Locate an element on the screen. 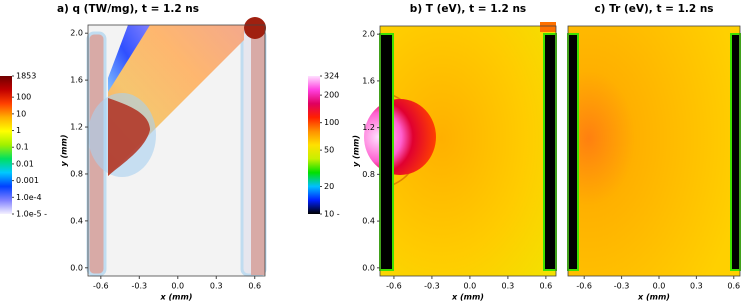 This screenshot has height=302, width=747. colorbar-tick-label: 1.0e-4 is located at coordinates (29, 197).